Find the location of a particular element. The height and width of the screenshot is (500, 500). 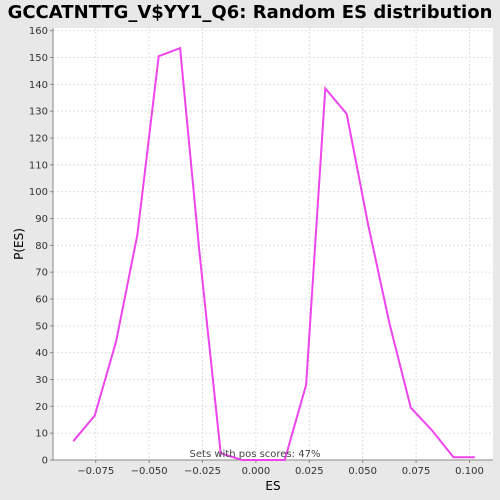

y-tick-label: 50 is located at coordinates (41, 326).